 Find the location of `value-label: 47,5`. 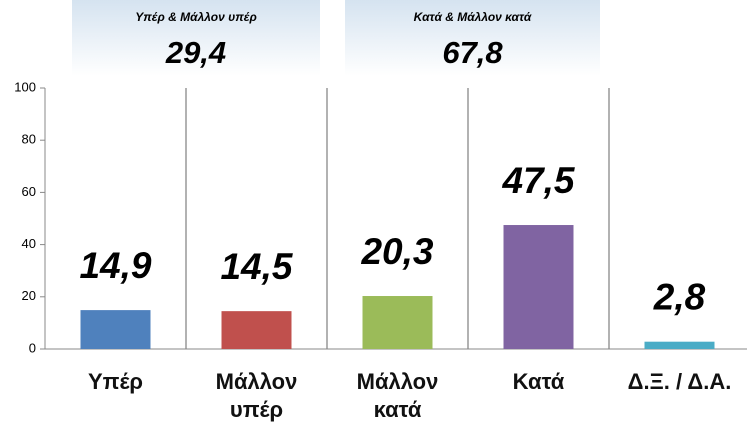

value-label: 47,5 is located at coordinates (538, 180).